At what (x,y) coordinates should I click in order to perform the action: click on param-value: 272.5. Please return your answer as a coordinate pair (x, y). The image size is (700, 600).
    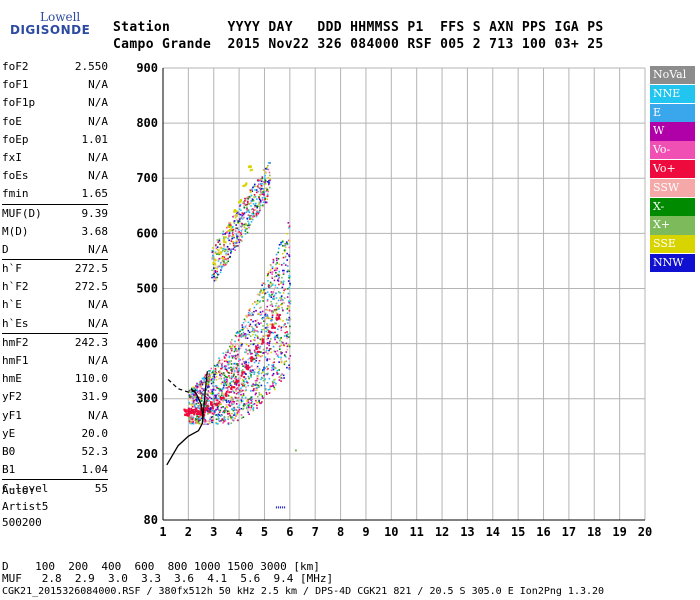
    Looking at the image, I should click on (91, 269).